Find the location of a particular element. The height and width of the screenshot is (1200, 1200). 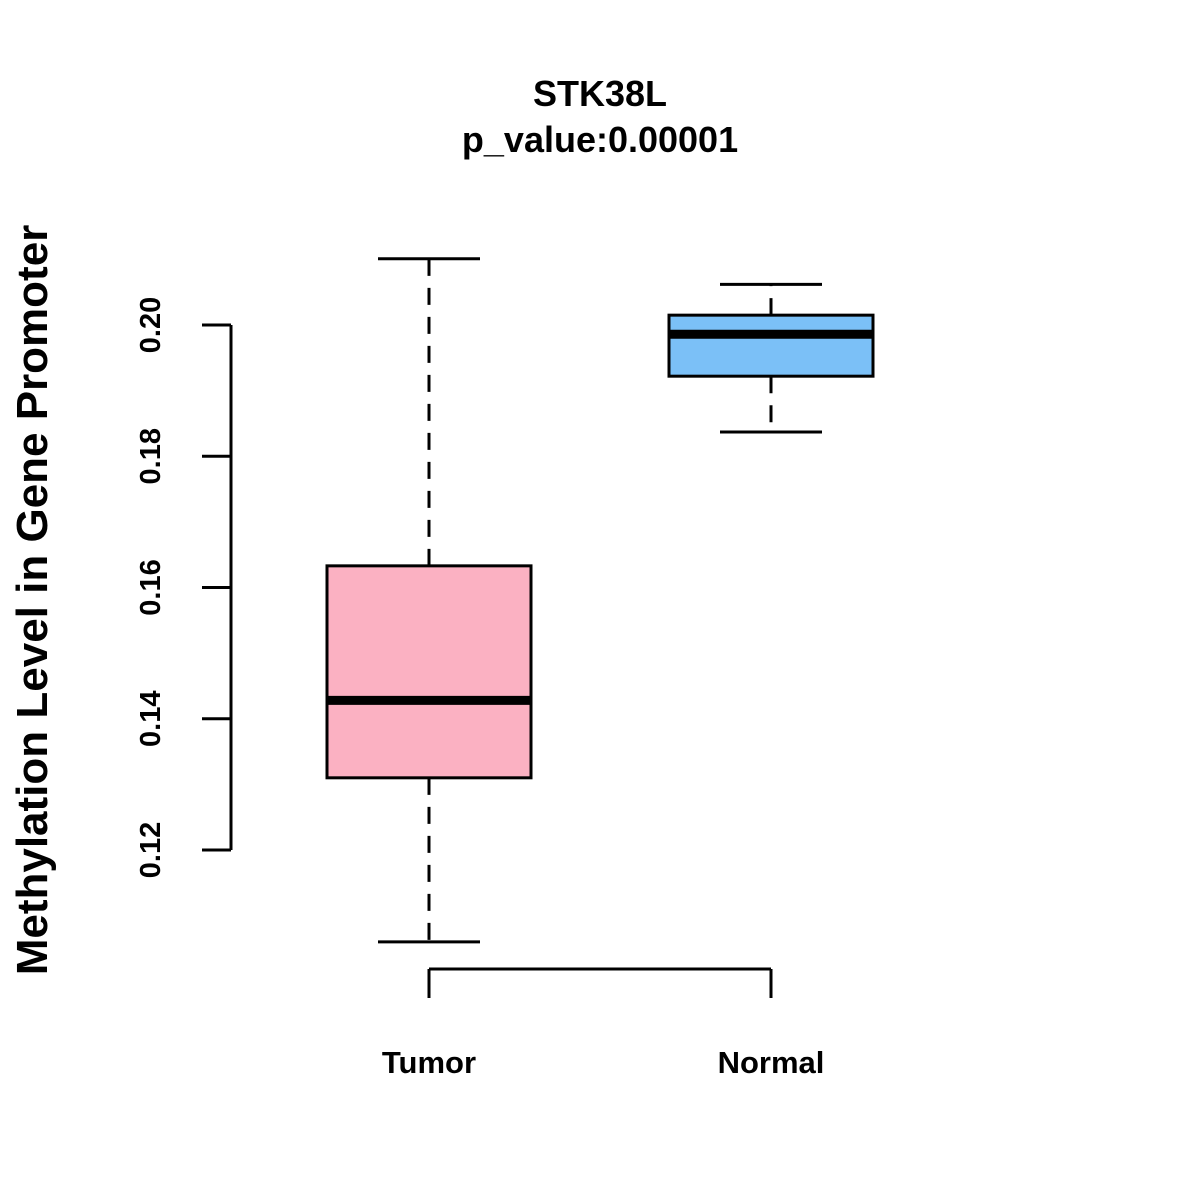

x-tick-label: Normal is located at coordinates (771, 1062).